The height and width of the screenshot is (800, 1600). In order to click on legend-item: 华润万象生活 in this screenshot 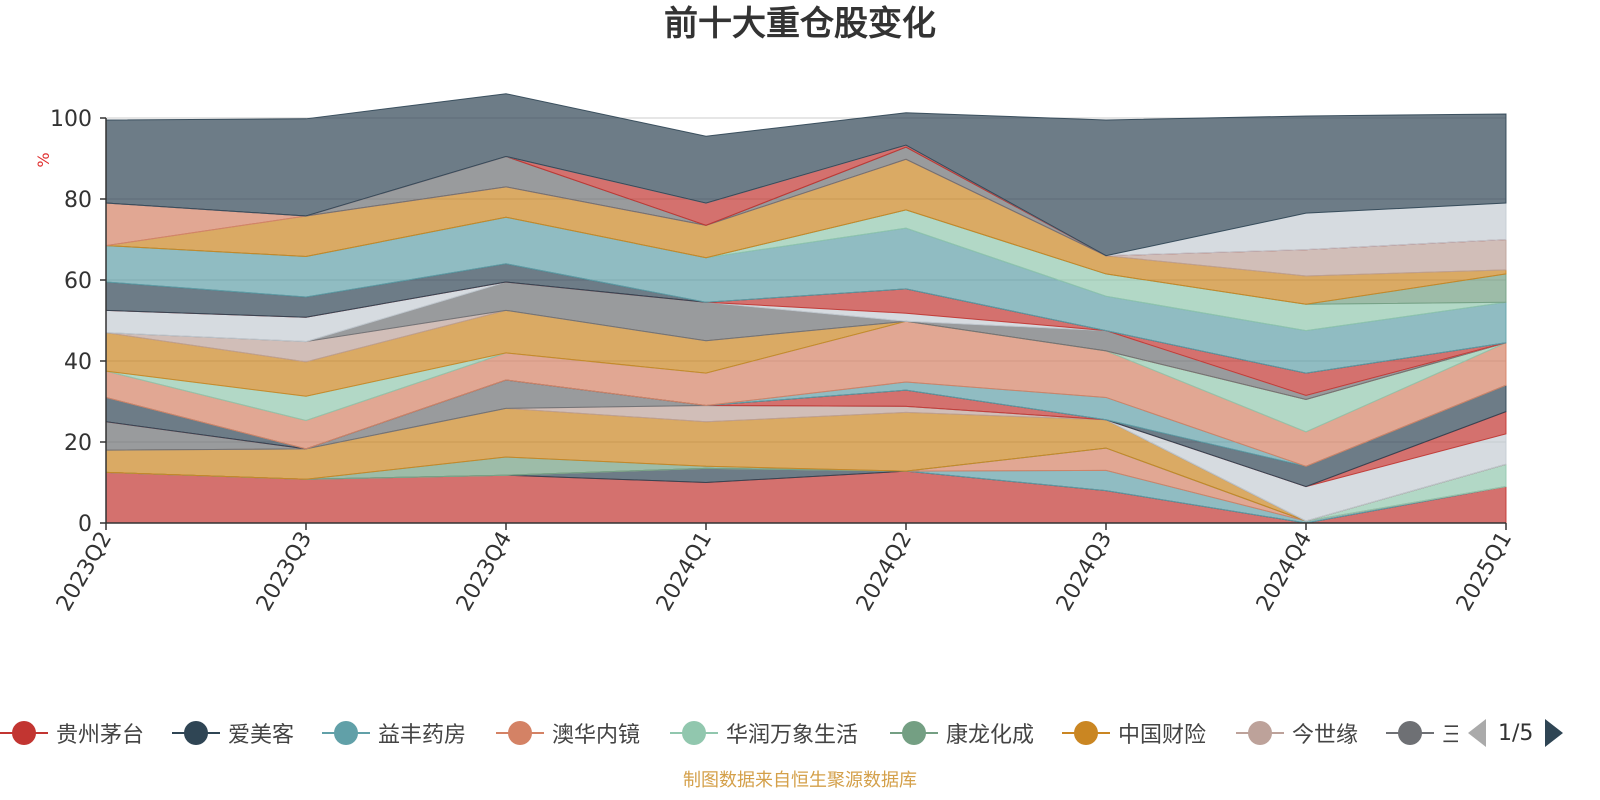, I will do `click(764, 733)`.